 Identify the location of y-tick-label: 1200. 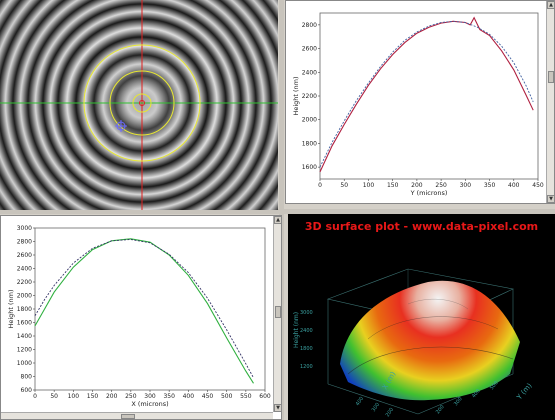
(24, 350).